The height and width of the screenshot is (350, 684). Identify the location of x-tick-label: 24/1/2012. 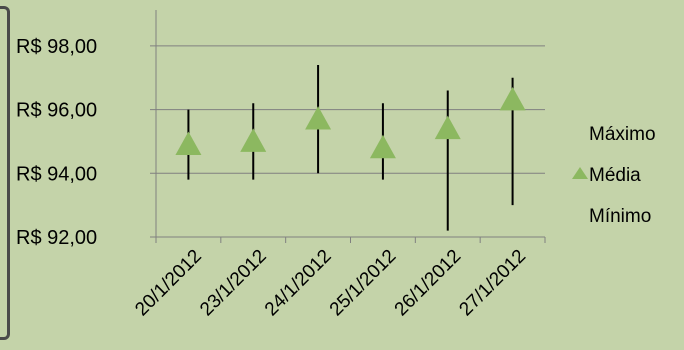
(298, 283).